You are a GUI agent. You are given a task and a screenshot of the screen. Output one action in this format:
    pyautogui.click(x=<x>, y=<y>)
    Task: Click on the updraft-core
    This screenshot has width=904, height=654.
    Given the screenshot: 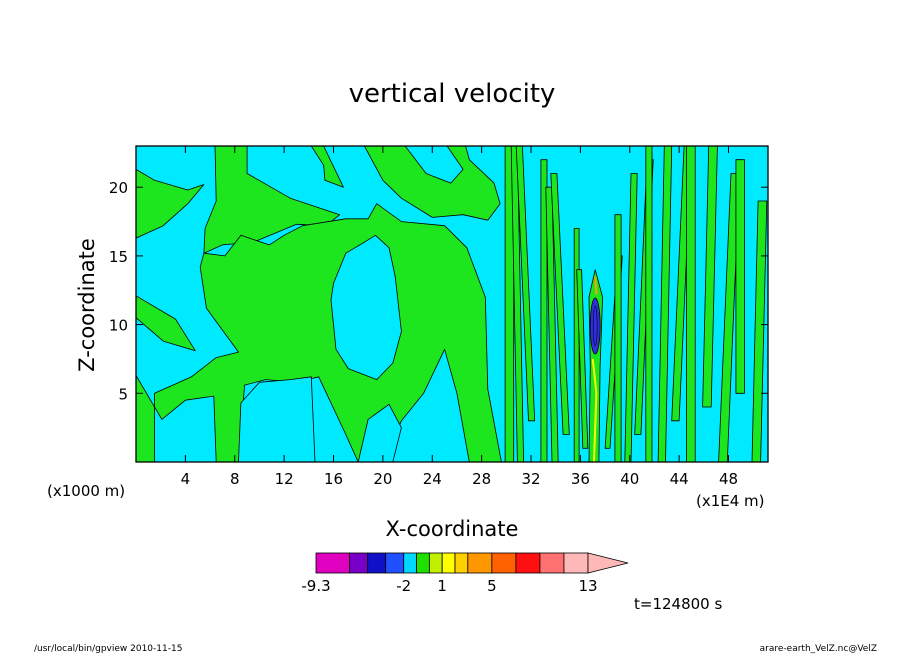 What is the action you would take?
    pyautogui.click(x=595, y=326)
    